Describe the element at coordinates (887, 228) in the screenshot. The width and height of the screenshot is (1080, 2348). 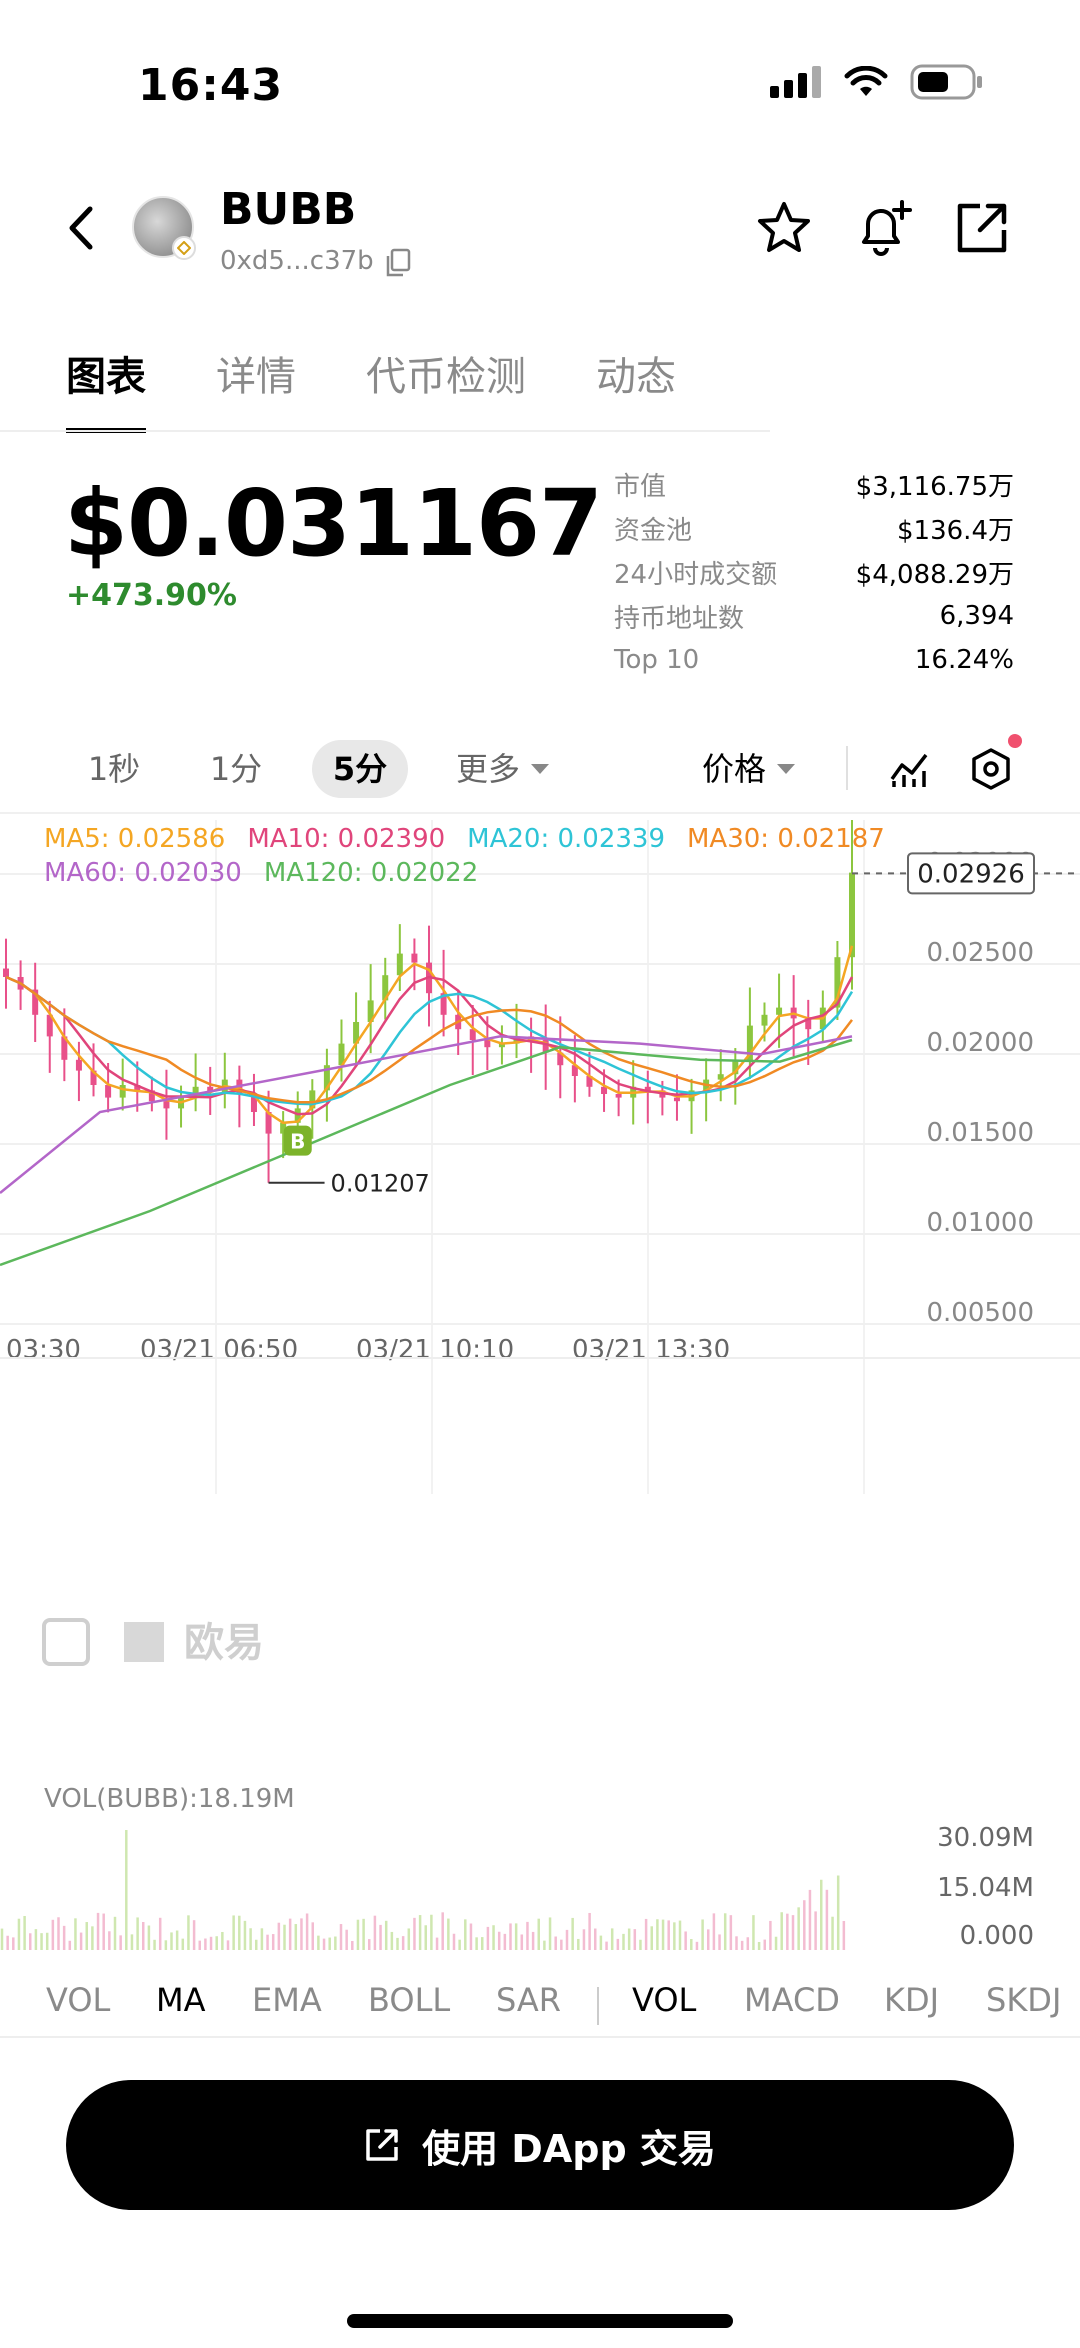
I see `bell-plus-icon` at that location.